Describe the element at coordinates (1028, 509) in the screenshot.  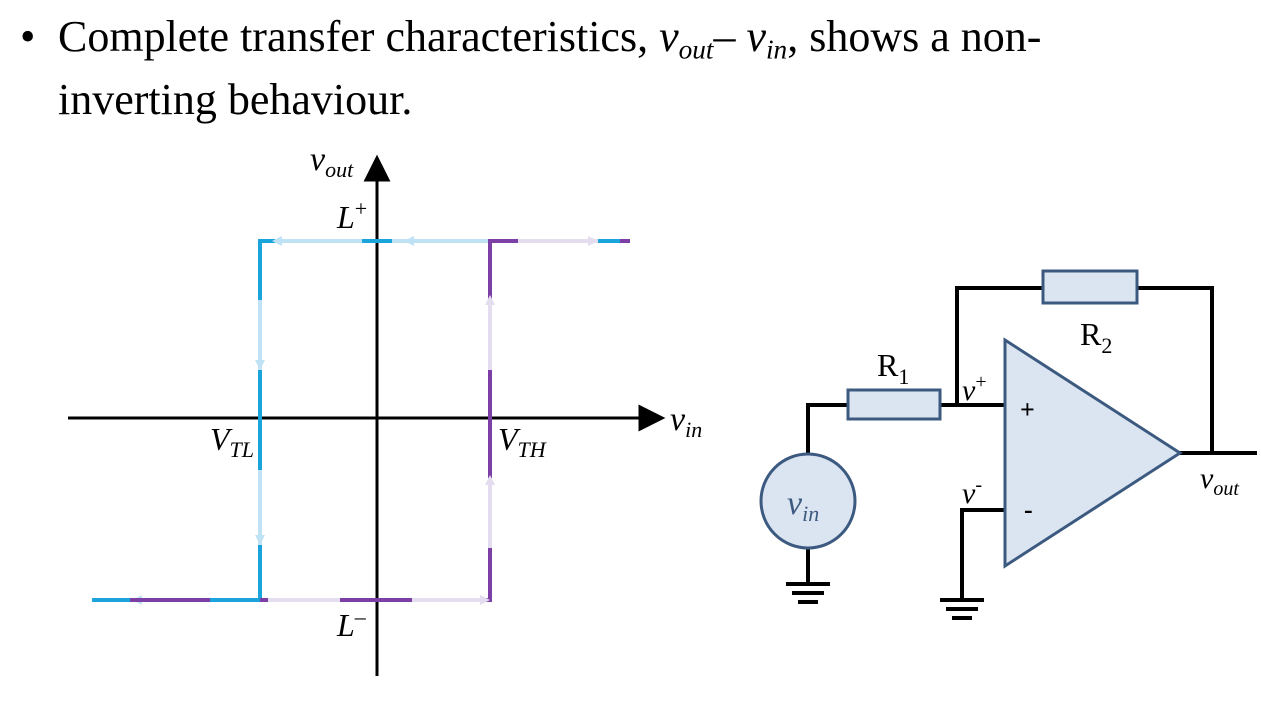
I see `minus-terminal-label: -` at that location.